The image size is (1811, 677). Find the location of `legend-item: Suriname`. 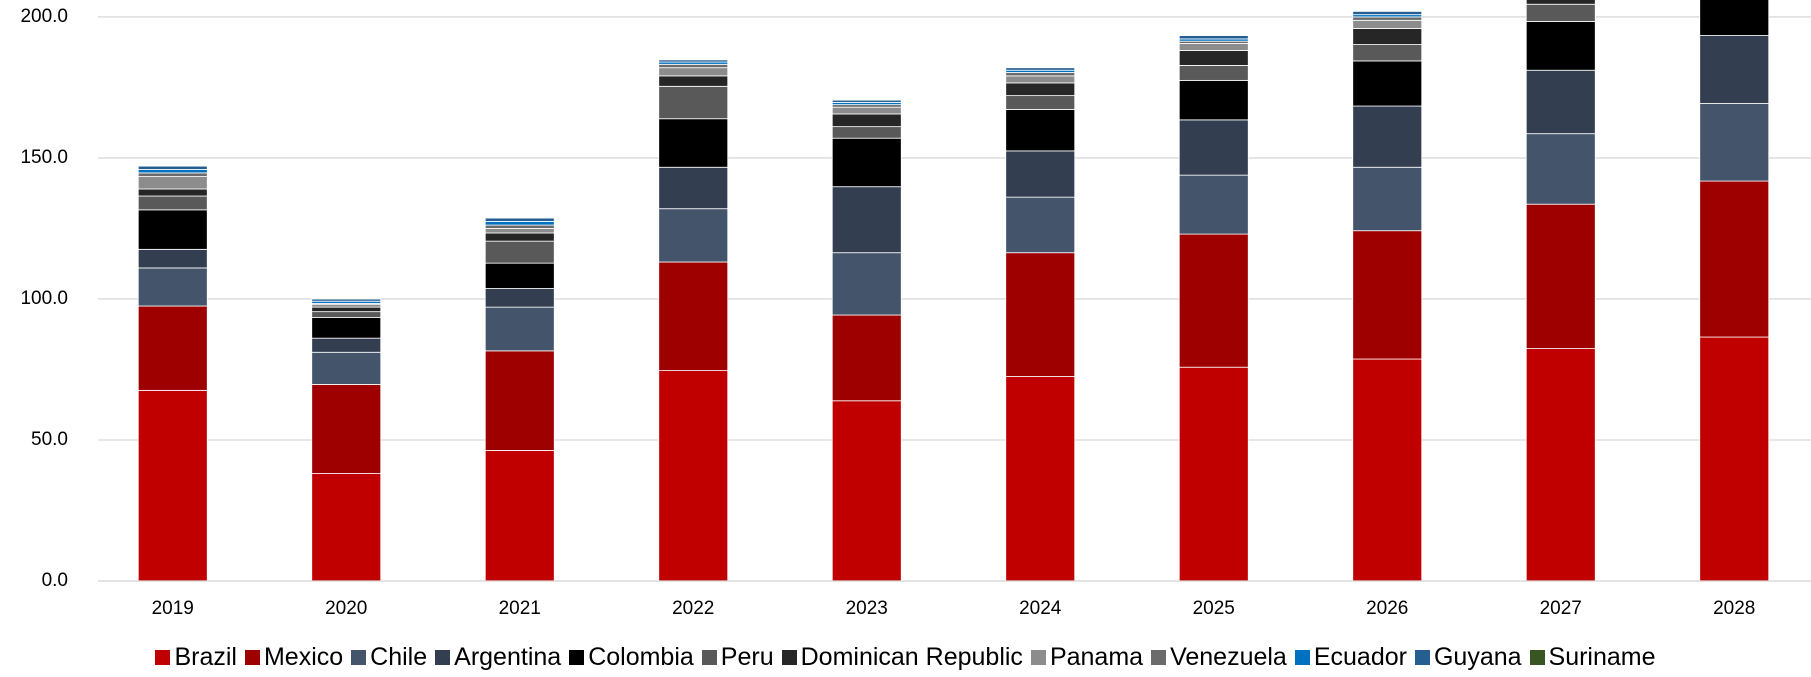

legend-item: Suriname is located at coordinates (1592, 657).